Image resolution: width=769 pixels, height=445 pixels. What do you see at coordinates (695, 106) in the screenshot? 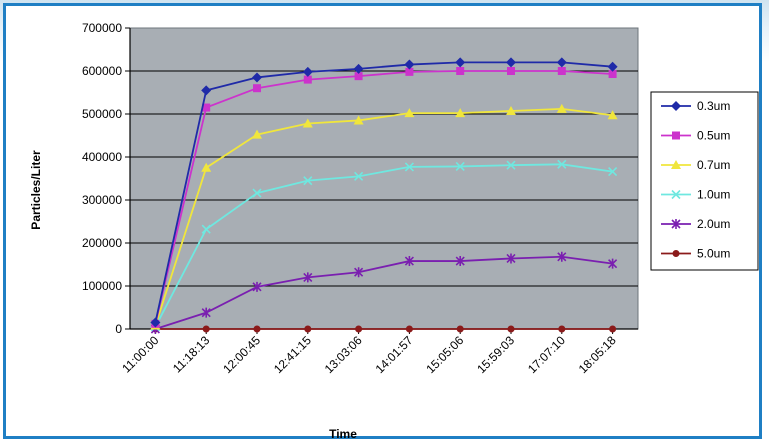
I see `legend-item: 0.3um` at bounding box center [695, 106].